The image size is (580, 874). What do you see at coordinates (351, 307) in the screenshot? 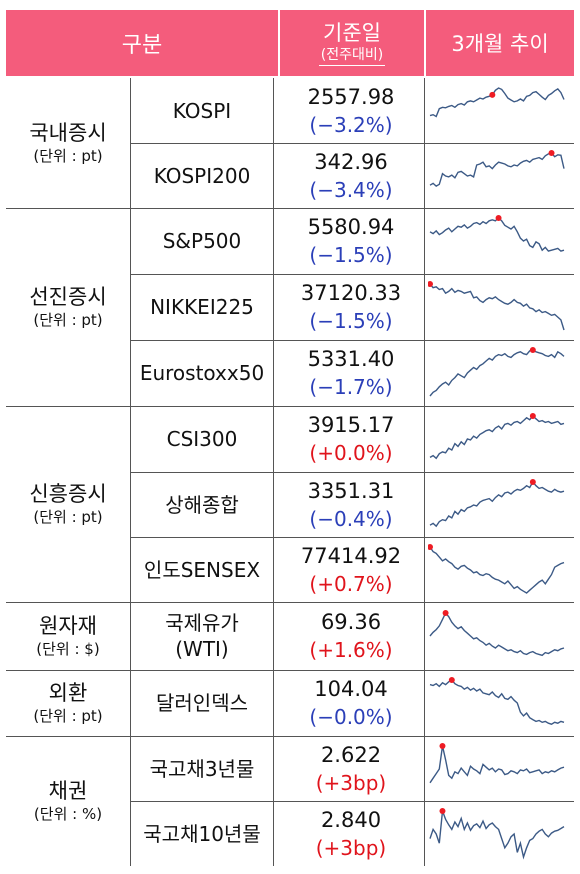
I see `value-cell: 37120.33 (−1.5%)` at bounding box center [351, 307].